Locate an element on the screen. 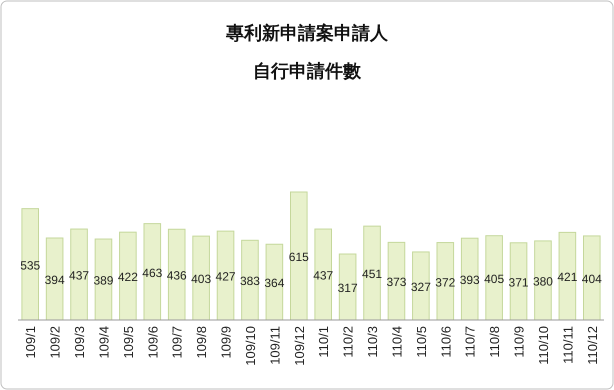 The image size is (614, 390). x-tick-label: 109/8 is located at coordinates (202, 342).